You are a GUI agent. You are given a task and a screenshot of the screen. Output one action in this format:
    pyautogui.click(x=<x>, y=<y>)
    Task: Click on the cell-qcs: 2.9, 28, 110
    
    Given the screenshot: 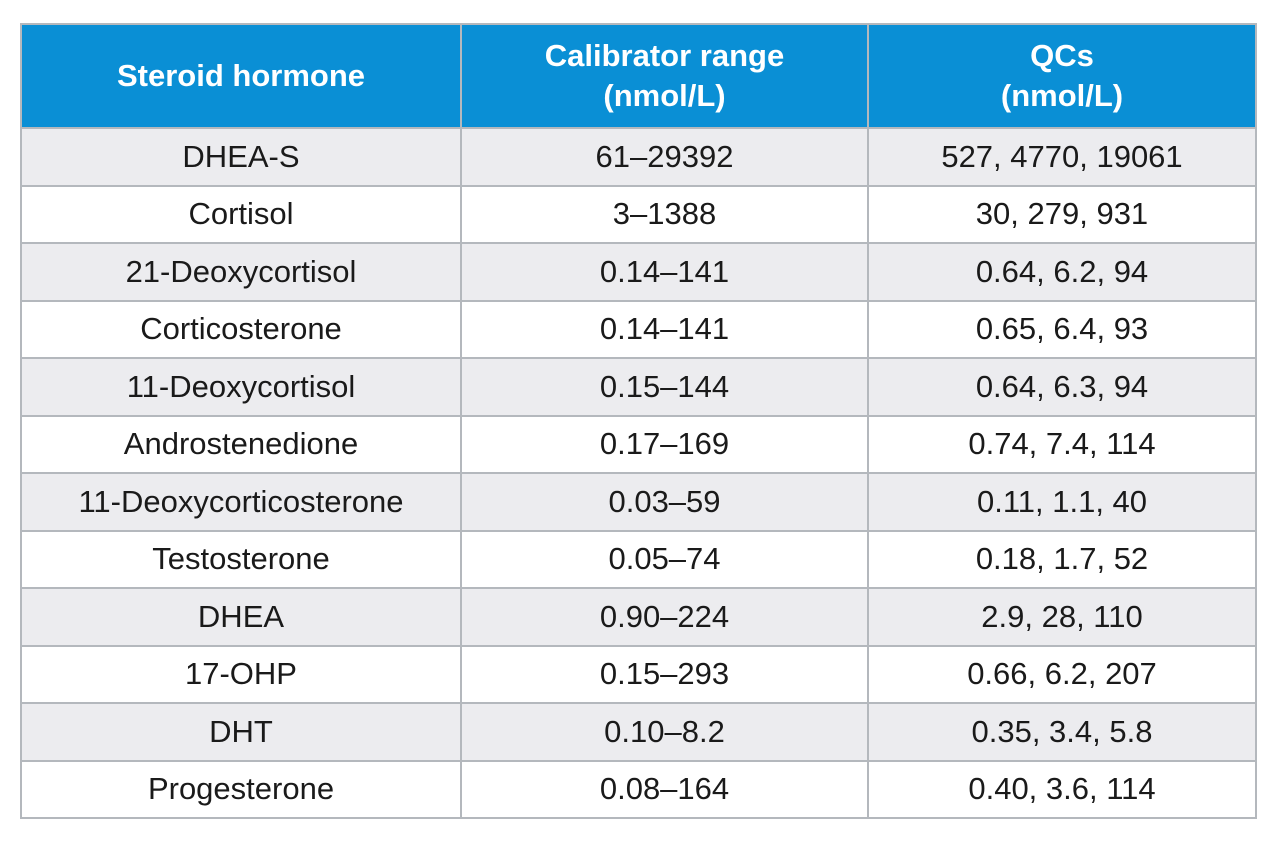 What is the action you would take?
    pyautogui.click(x=1062, y=617)
    